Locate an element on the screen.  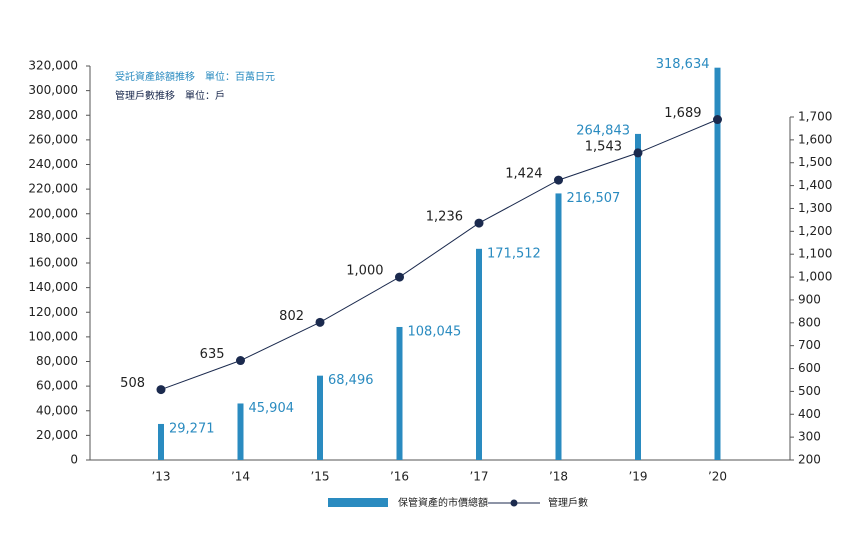
y-tick-label: 60,000 is located at coordinates (57, 386).